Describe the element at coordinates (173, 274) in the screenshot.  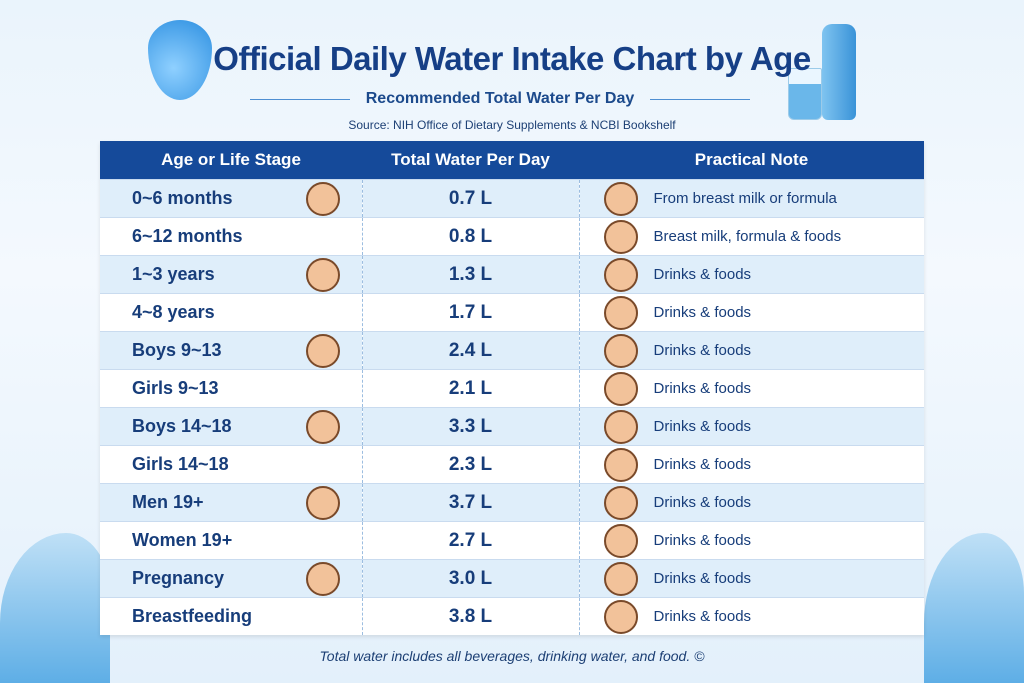
I see `age-stage: 1~3 years` at that location.